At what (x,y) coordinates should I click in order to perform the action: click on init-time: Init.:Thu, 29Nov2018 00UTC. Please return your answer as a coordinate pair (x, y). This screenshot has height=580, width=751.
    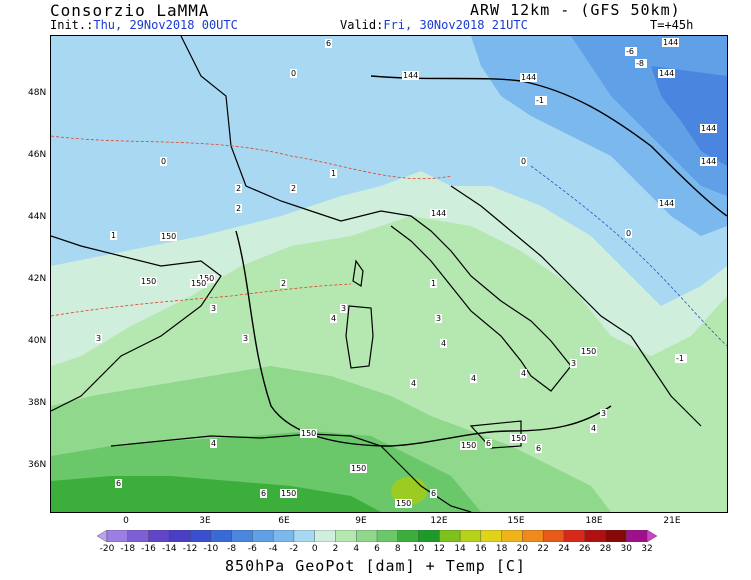
    Looking at the image, I should click on (144, 25).